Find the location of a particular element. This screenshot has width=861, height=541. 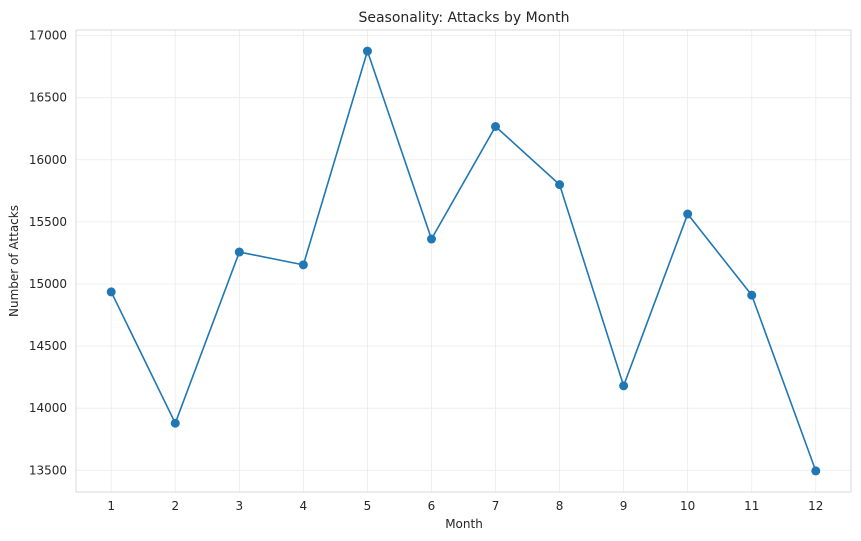

x-tick-label: 7 is located at coordinates (496, 506).